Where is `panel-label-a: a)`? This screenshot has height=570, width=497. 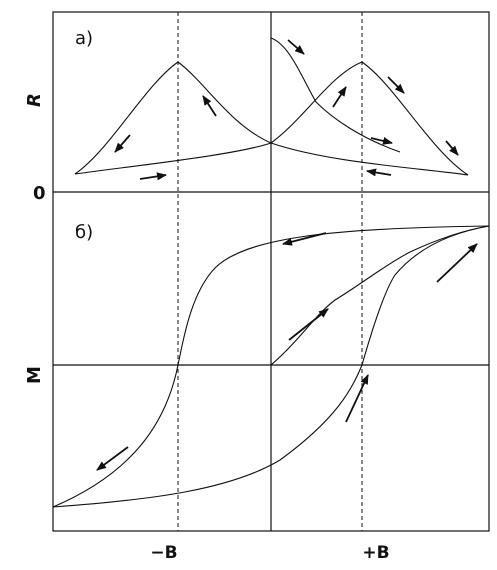
panel-label-a: a) is located at coordinates (84, 38).